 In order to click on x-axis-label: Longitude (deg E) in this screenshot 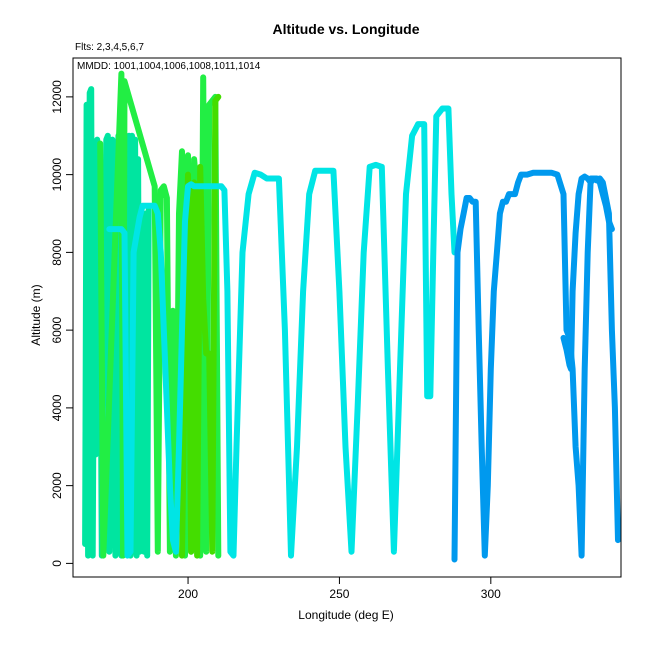, I will do `click(345, 615)`.